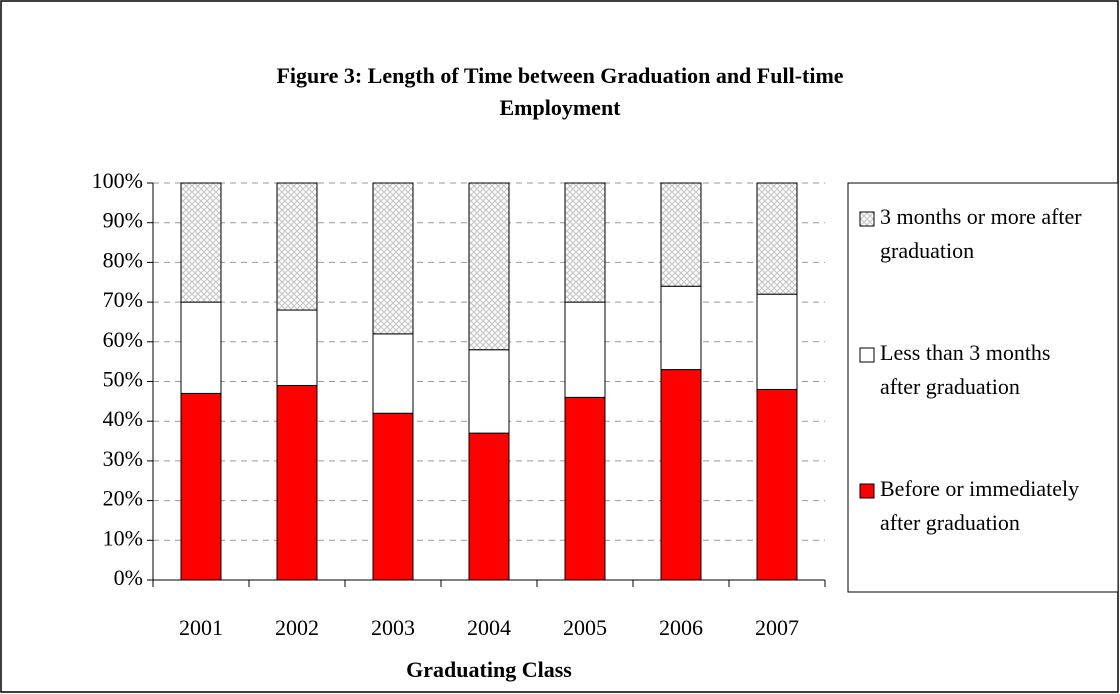 The height and width of the screenshot is (694, 1120). Describe the element at coordinates (123, 458) in the screenshot. I see `y-tick-label: 30%` at that location.